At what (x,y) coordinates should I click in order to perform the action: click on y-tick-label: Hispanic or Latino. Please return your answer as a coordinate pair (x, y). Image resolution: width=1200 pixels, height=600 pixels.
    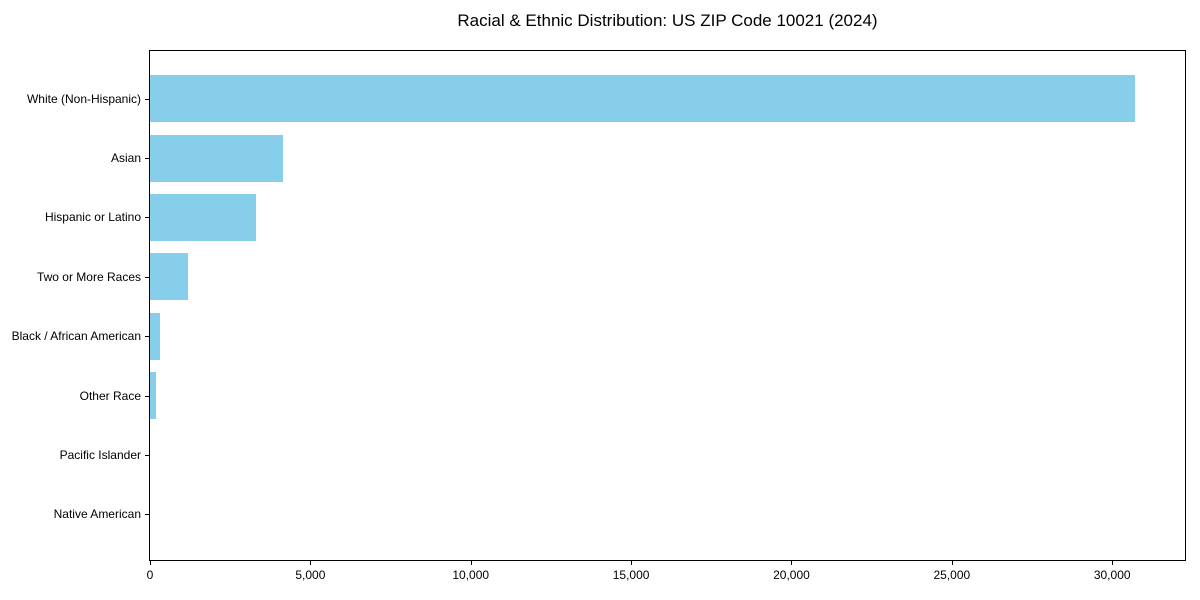
    Looking at the image, I should click on (92, 217).